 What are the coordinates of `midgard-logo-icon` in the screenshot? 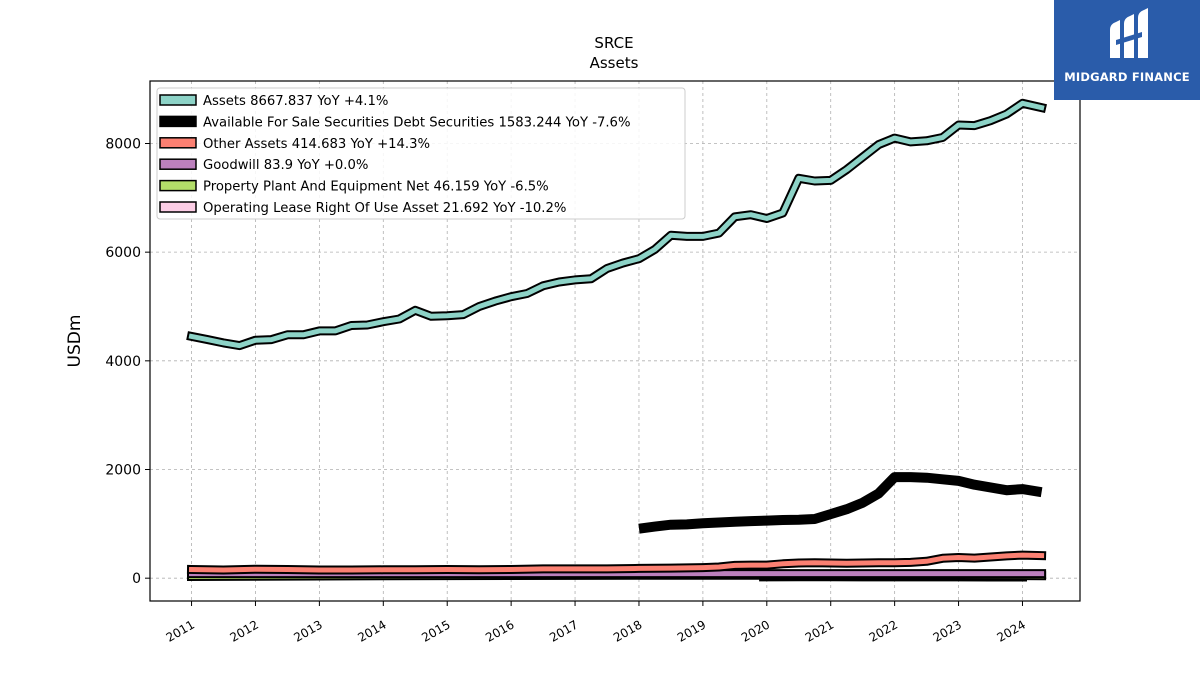 It's located at (1129, 33).